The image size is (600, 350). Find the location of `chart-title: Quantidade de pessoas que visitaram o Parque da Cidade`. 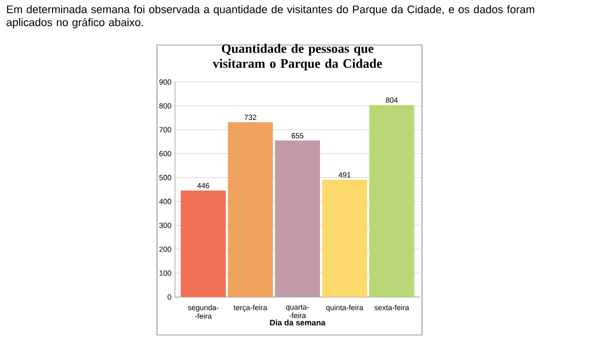

chart-title: Quantidade de pessoas que visitaram o Parque da Cidade is located at coordinates (297, 57).